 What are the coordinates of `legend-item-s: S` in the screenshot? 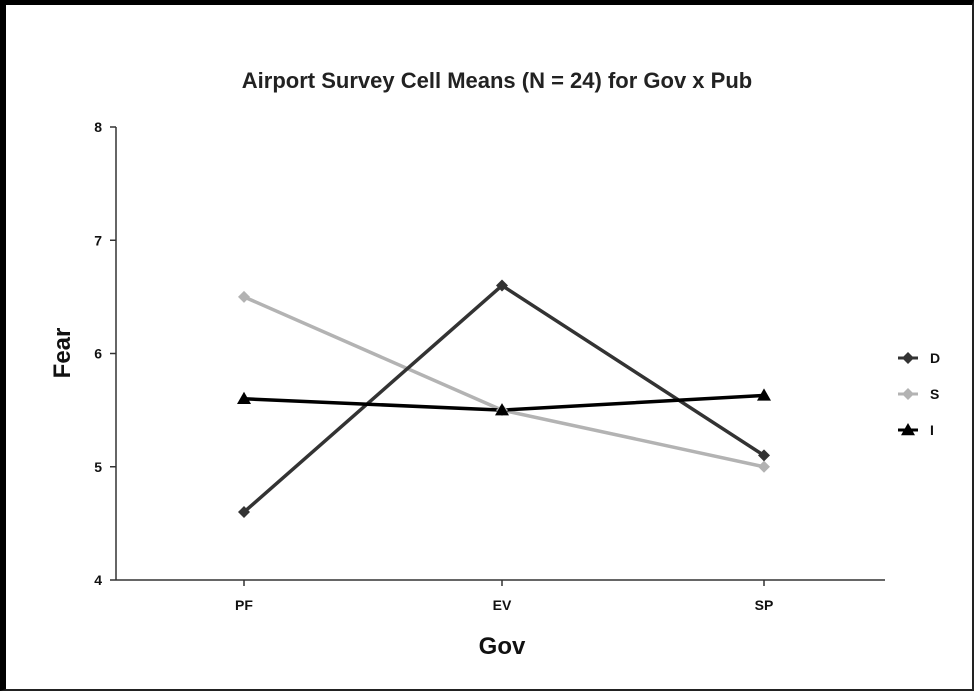 It's located at (918, 394).